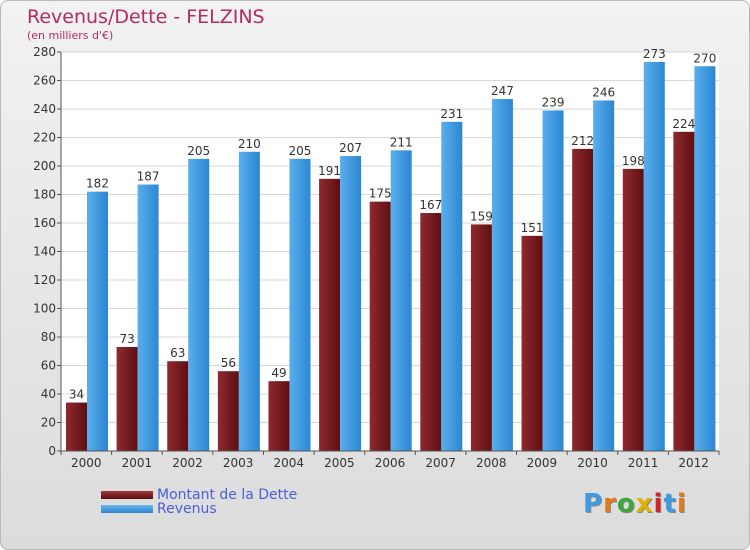 The image size is (750, 550). What do you see at coordinates (350, 148) in the screenshot?
I see `data-label-revenus: 207` at bounding box center [350, 148].